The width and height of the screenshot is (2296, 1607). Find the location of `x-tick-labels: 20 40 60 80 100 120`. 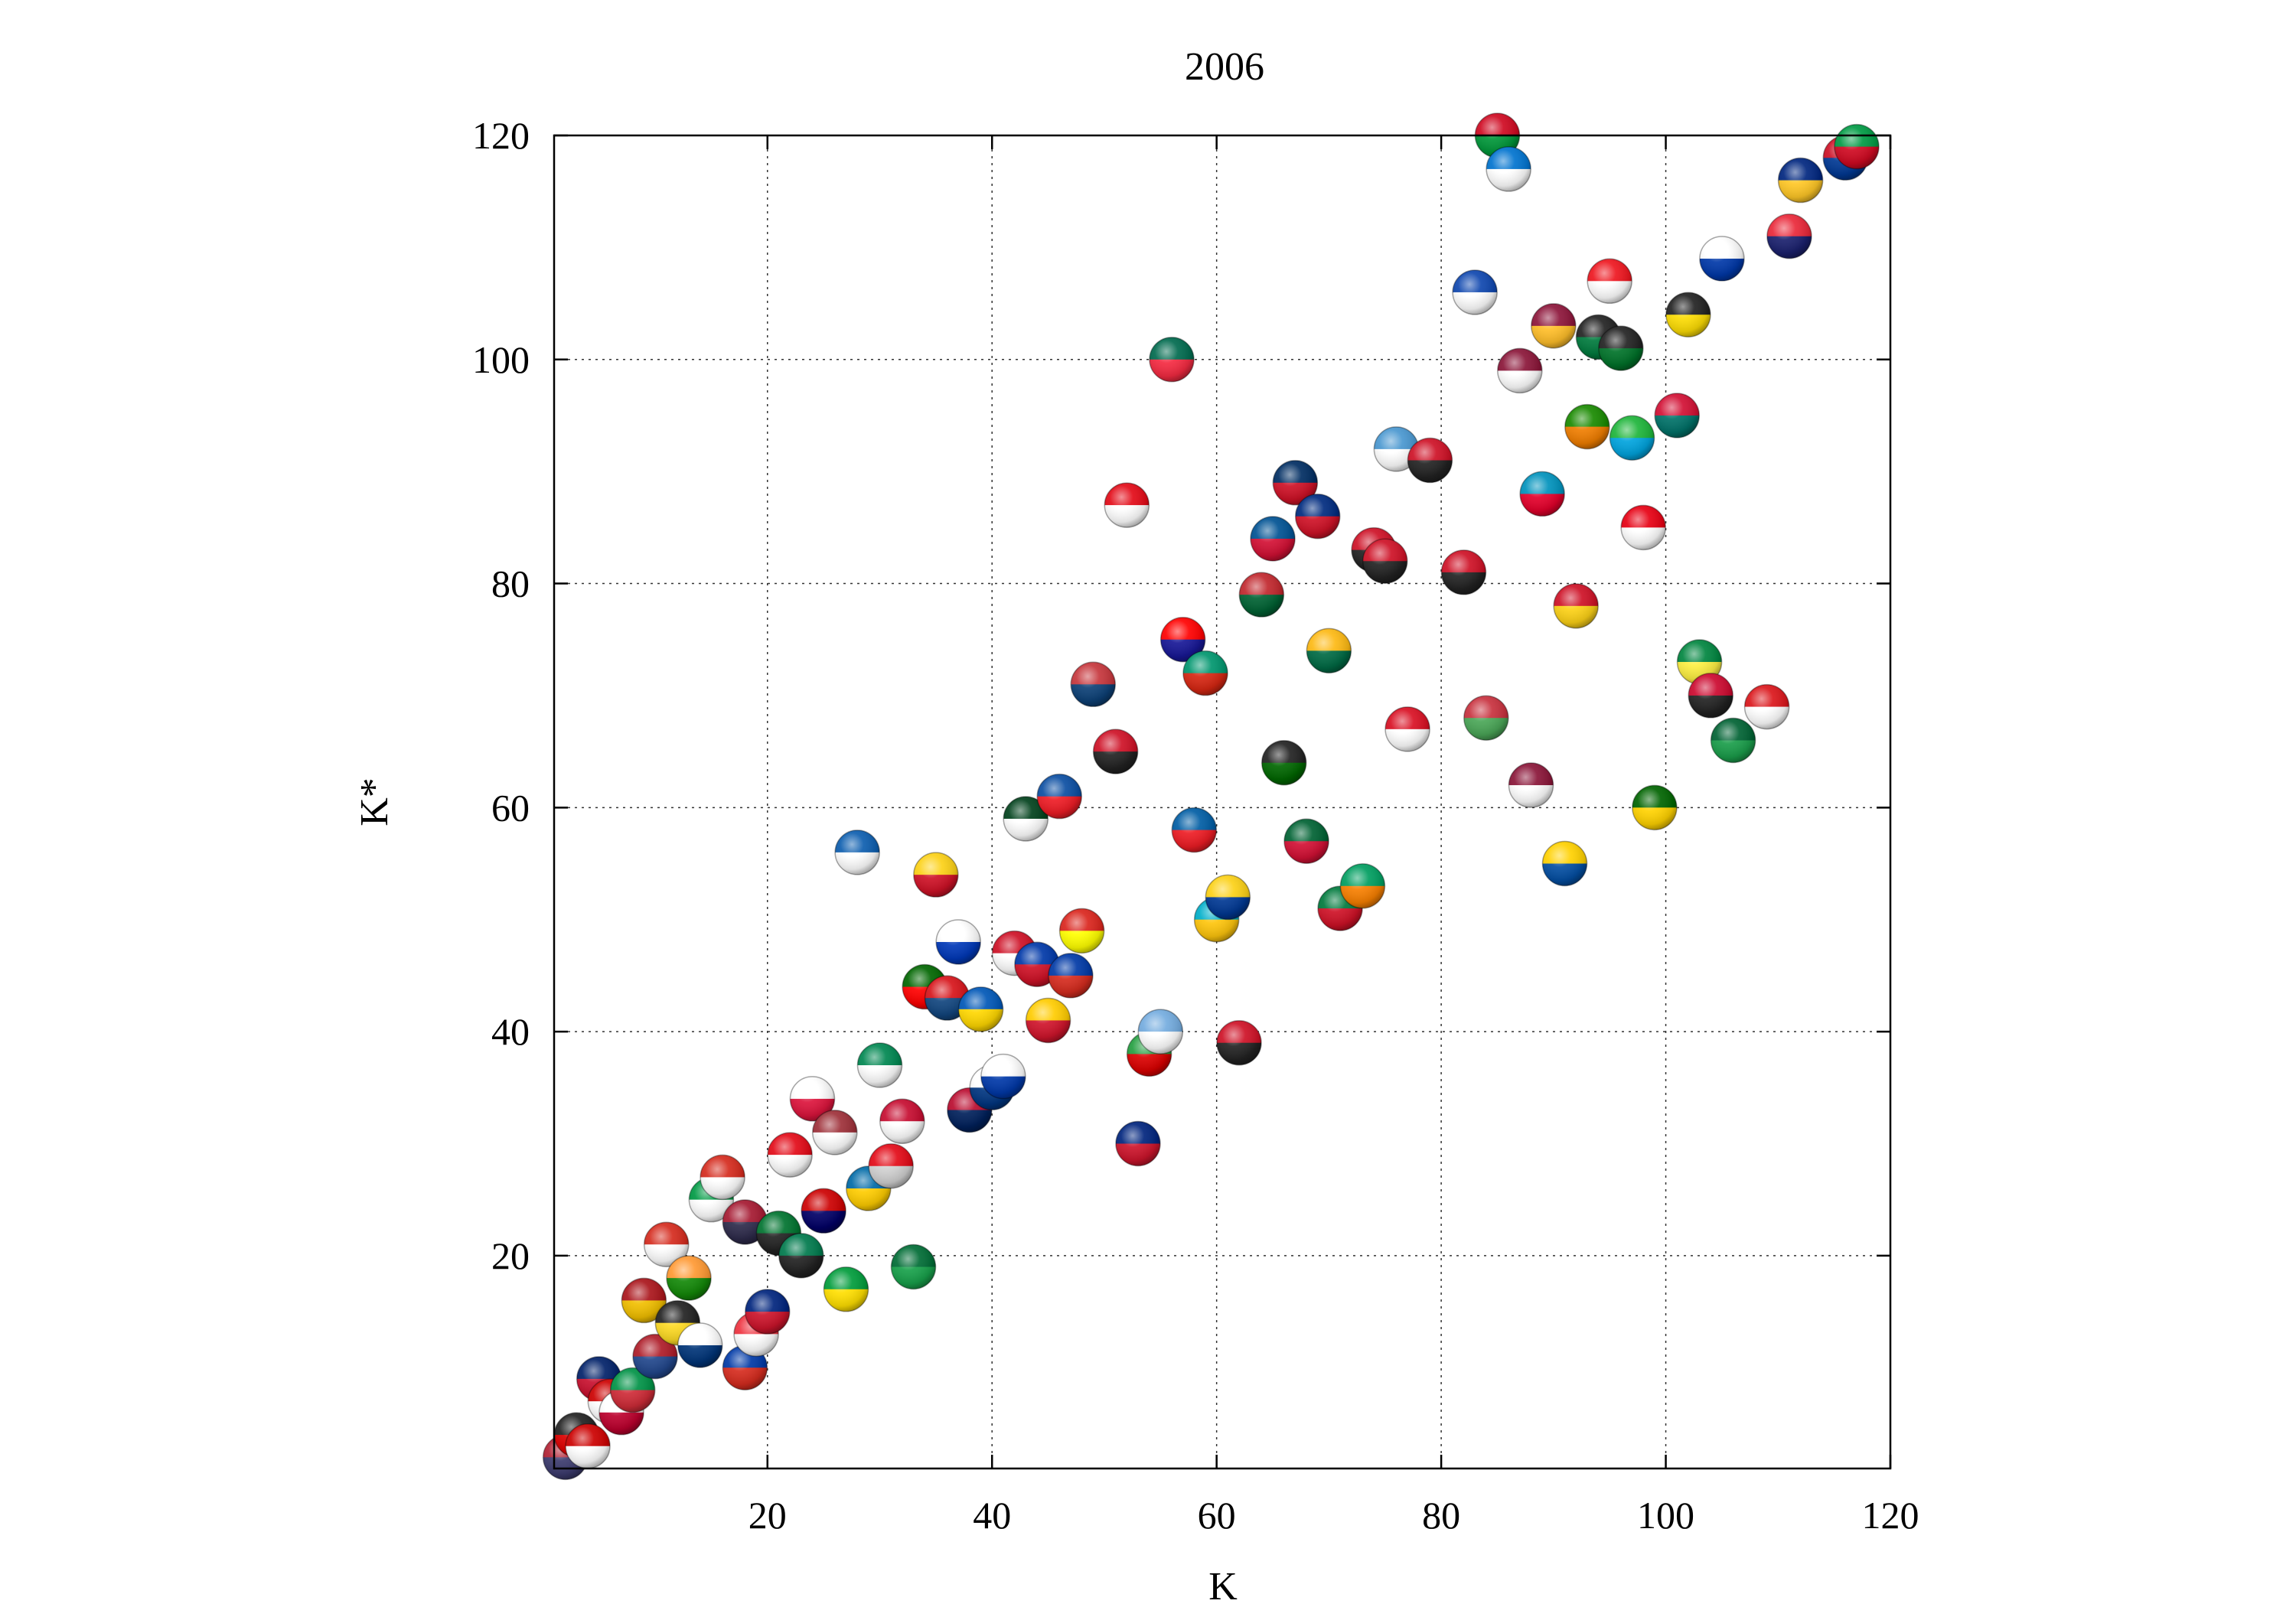

x-tick-labels: 20 40 60 80 100 120 is located at coordinates (1333, 1515).